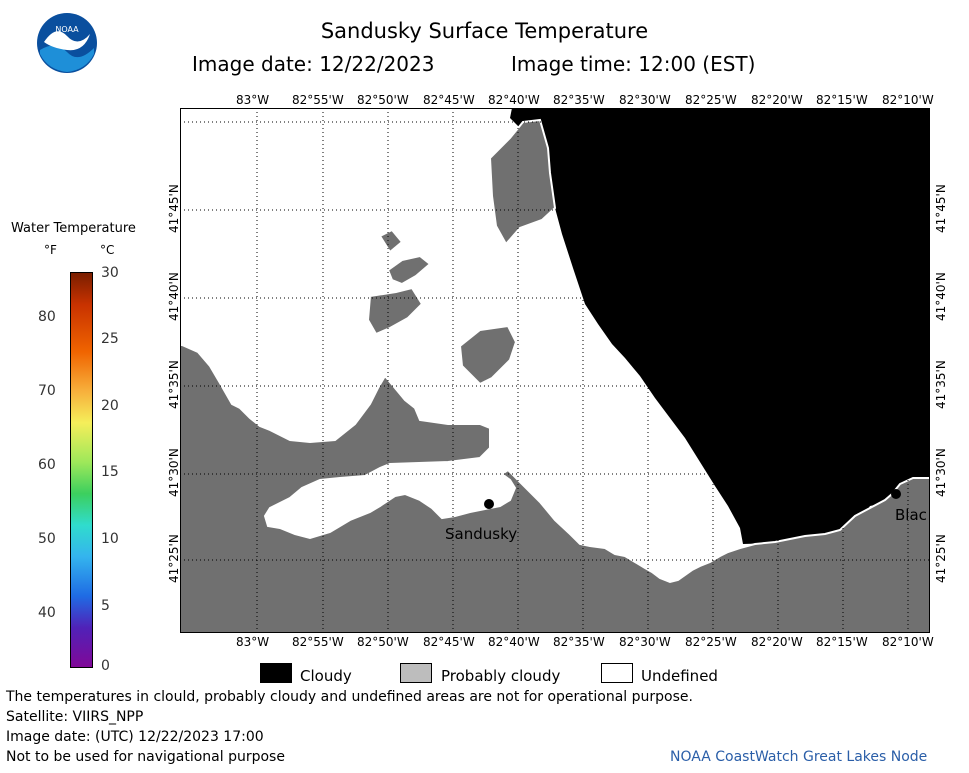  I want to click on c-tick-10: 10, so click(110, 539).